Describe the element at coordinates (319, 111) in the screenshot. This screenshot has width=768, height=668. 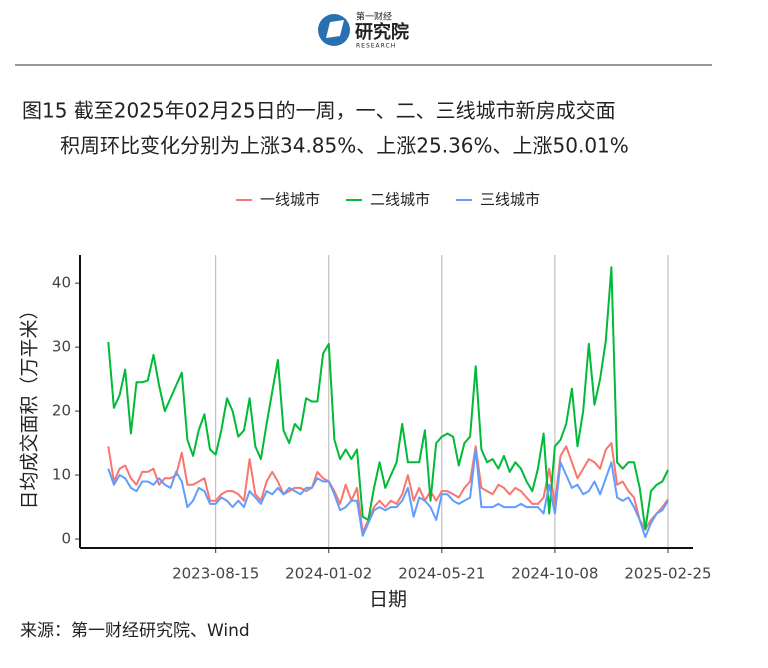
I see `chart-title: 图15 截至2025年02月25日的一周，一、二、三线城市新房成交面` at that location.